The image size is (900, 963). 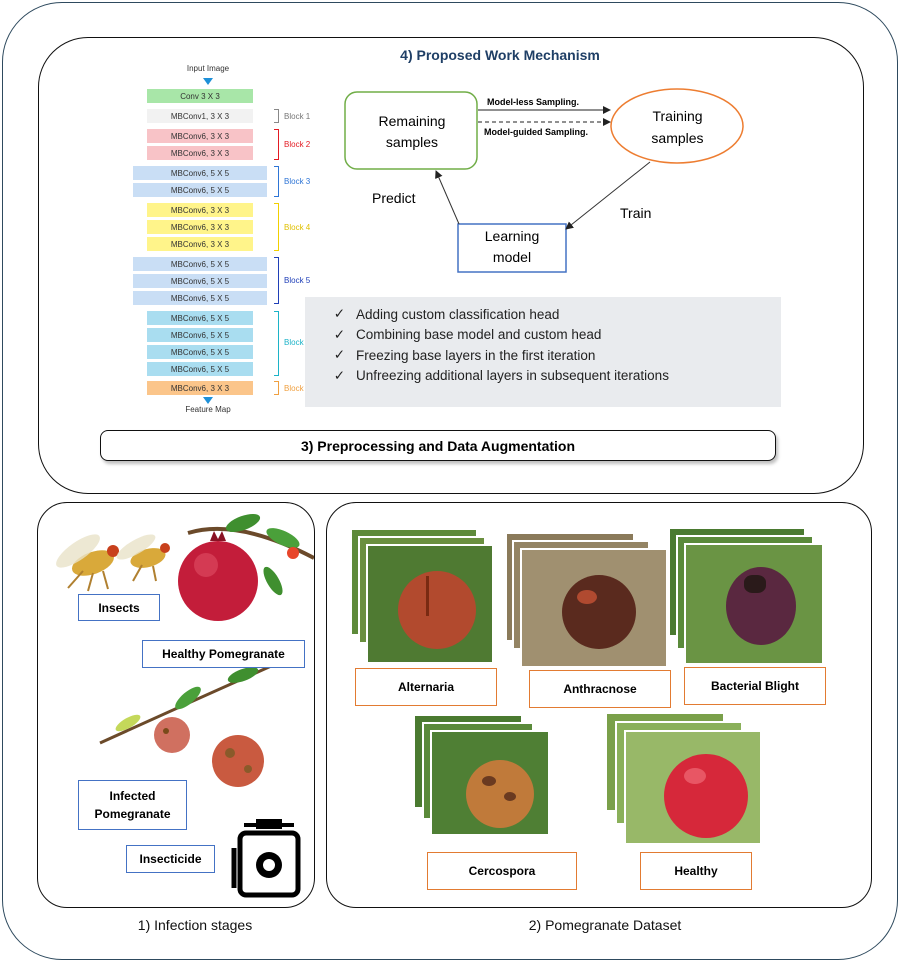 I want to click on checklist-item: ✓ Combining base model and custom head, so click(x=543, y=335).